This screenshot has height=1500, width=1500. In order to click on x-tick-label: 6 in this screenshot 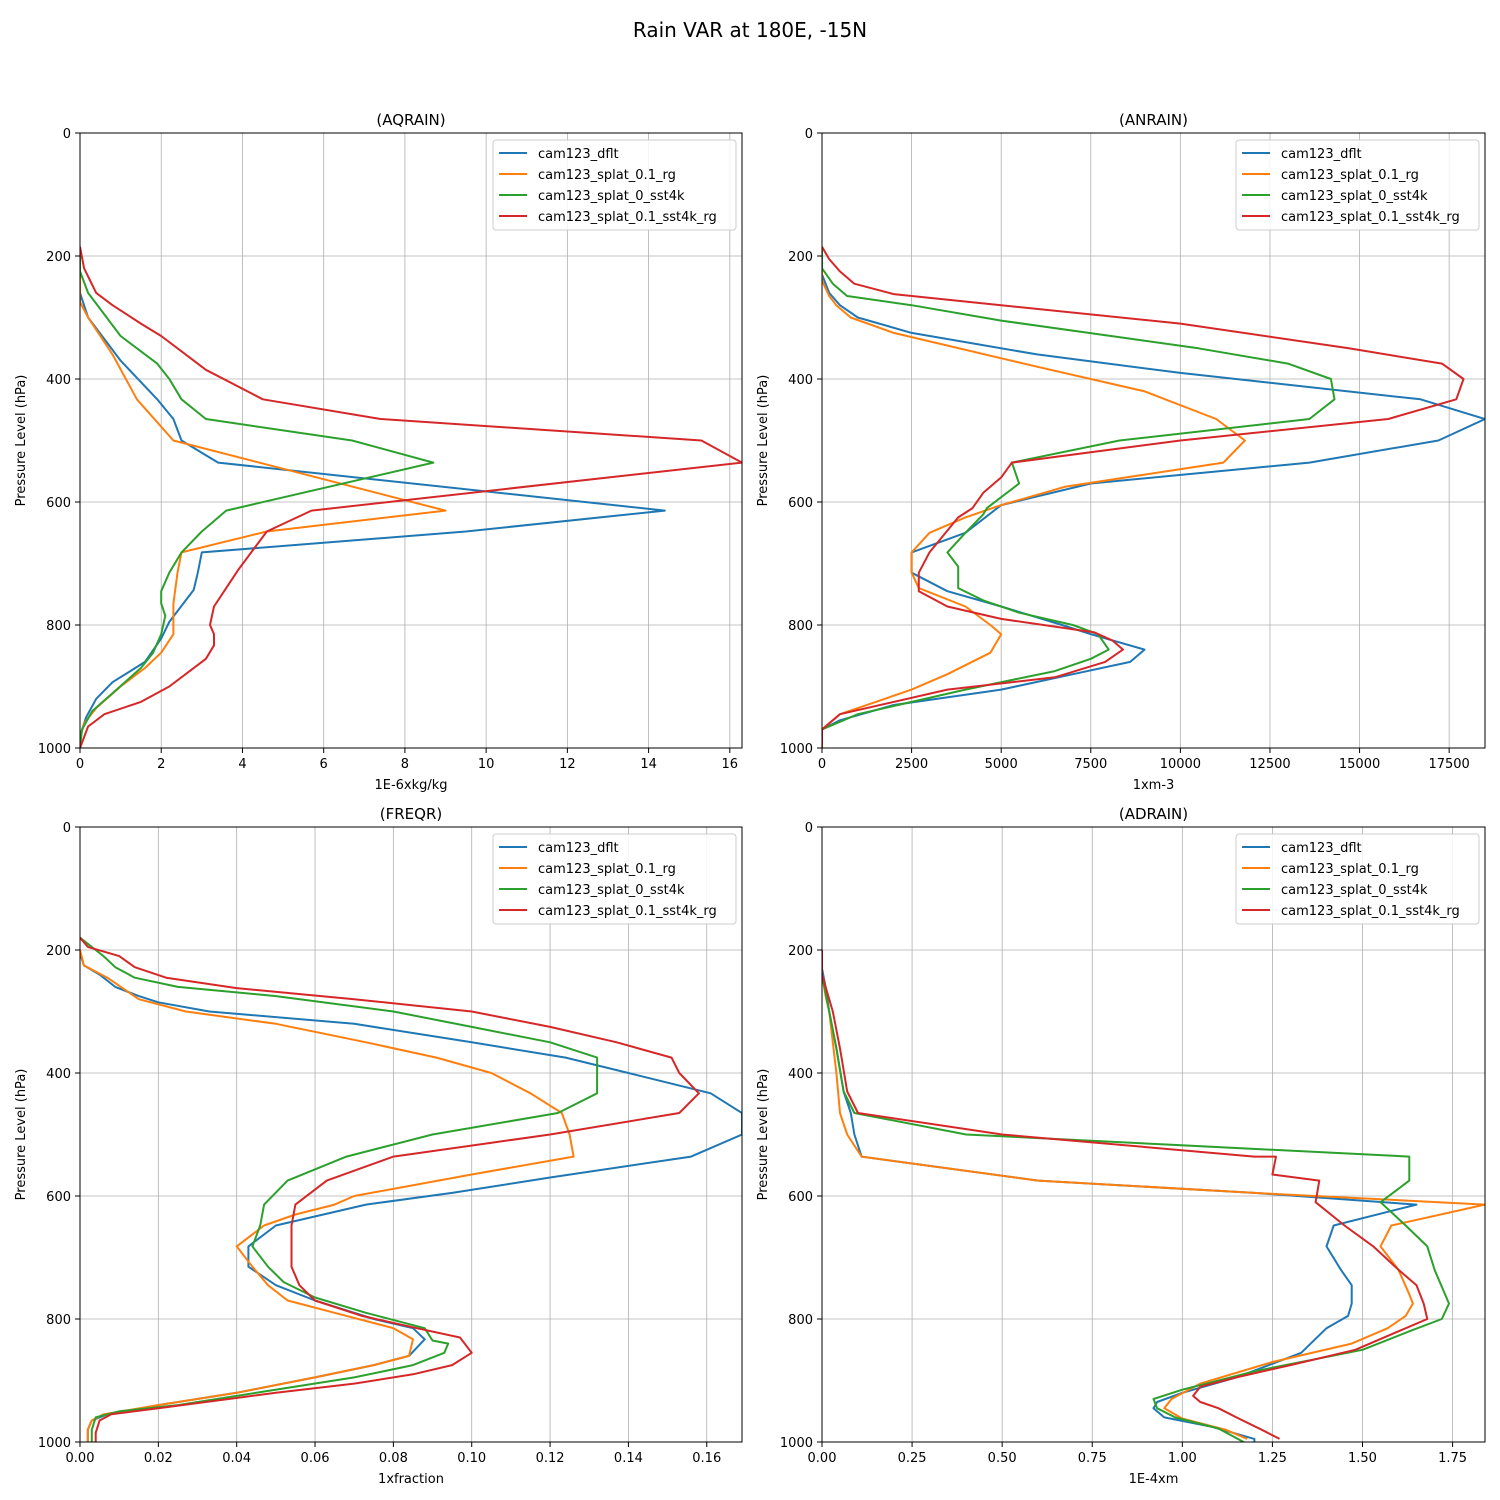, I will do `click(324, 764)`.